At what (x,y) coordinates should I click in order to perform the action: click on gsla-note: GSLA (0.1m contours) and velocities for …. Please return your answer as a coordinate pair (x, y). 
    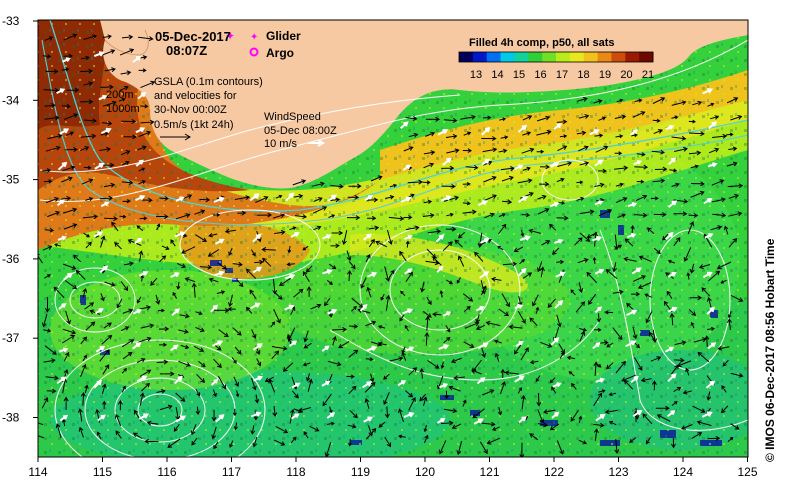
    Looking at the image, I should click on (208, 108).